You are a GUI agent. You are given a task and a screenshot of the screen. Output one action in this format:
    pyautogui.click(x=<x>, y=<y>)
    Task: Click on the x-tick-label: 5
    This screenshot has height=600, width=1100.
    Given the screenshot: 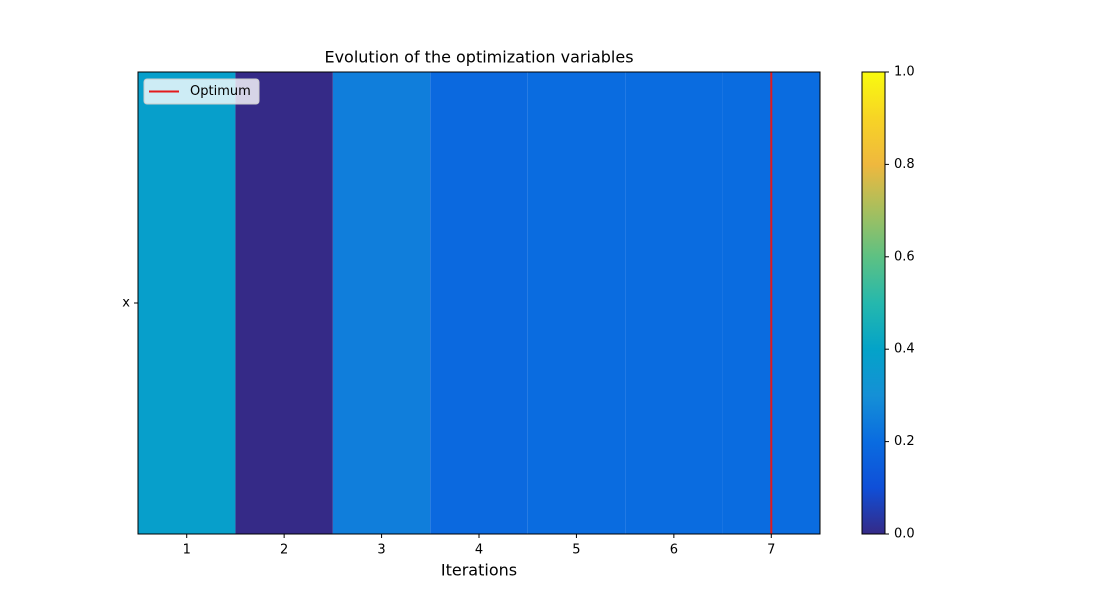 What is the action you would take?
    pyautogui.click(x=576, y=550)
    